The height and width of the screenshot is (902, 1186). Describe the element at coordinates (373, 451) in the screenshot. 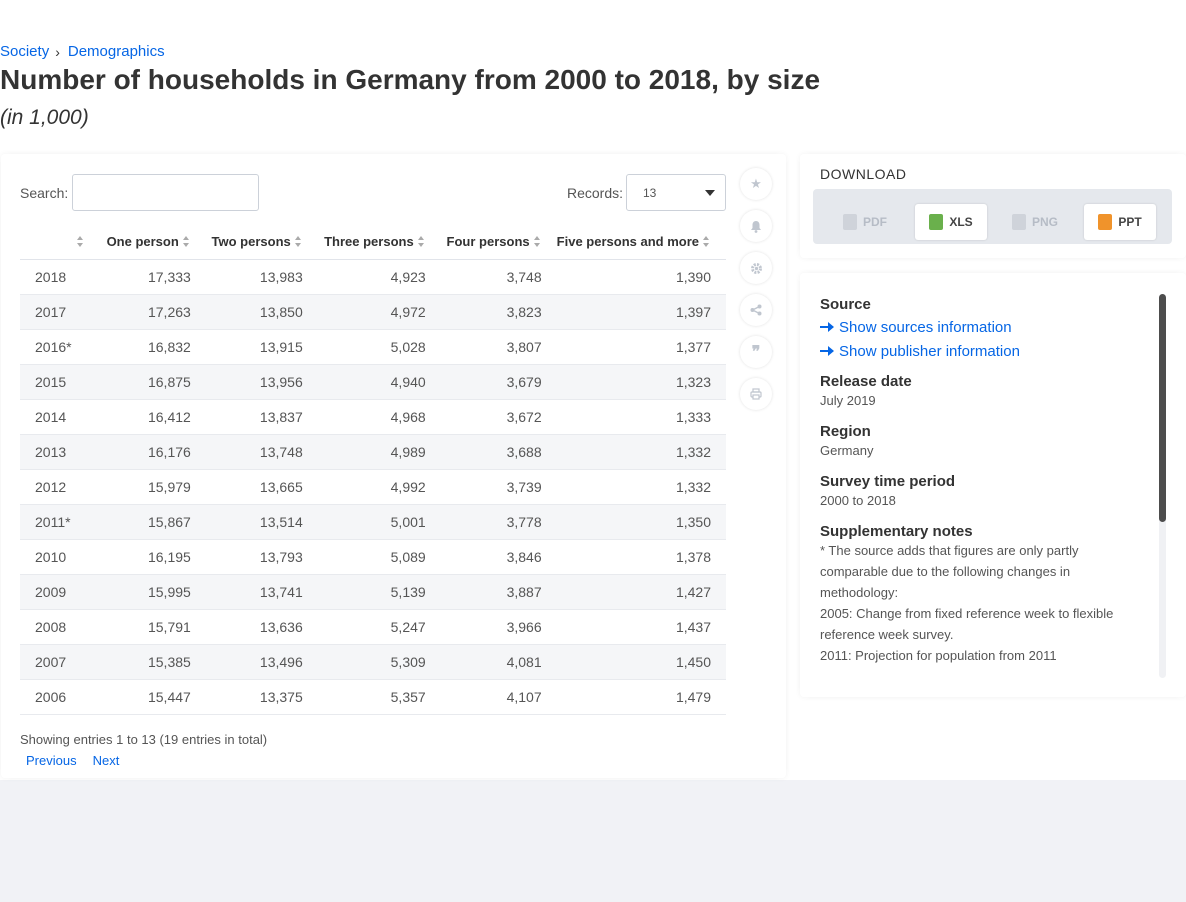

I see `table-row: 2013 16,176 13,748 4,989 3,688 1,332` at that location.